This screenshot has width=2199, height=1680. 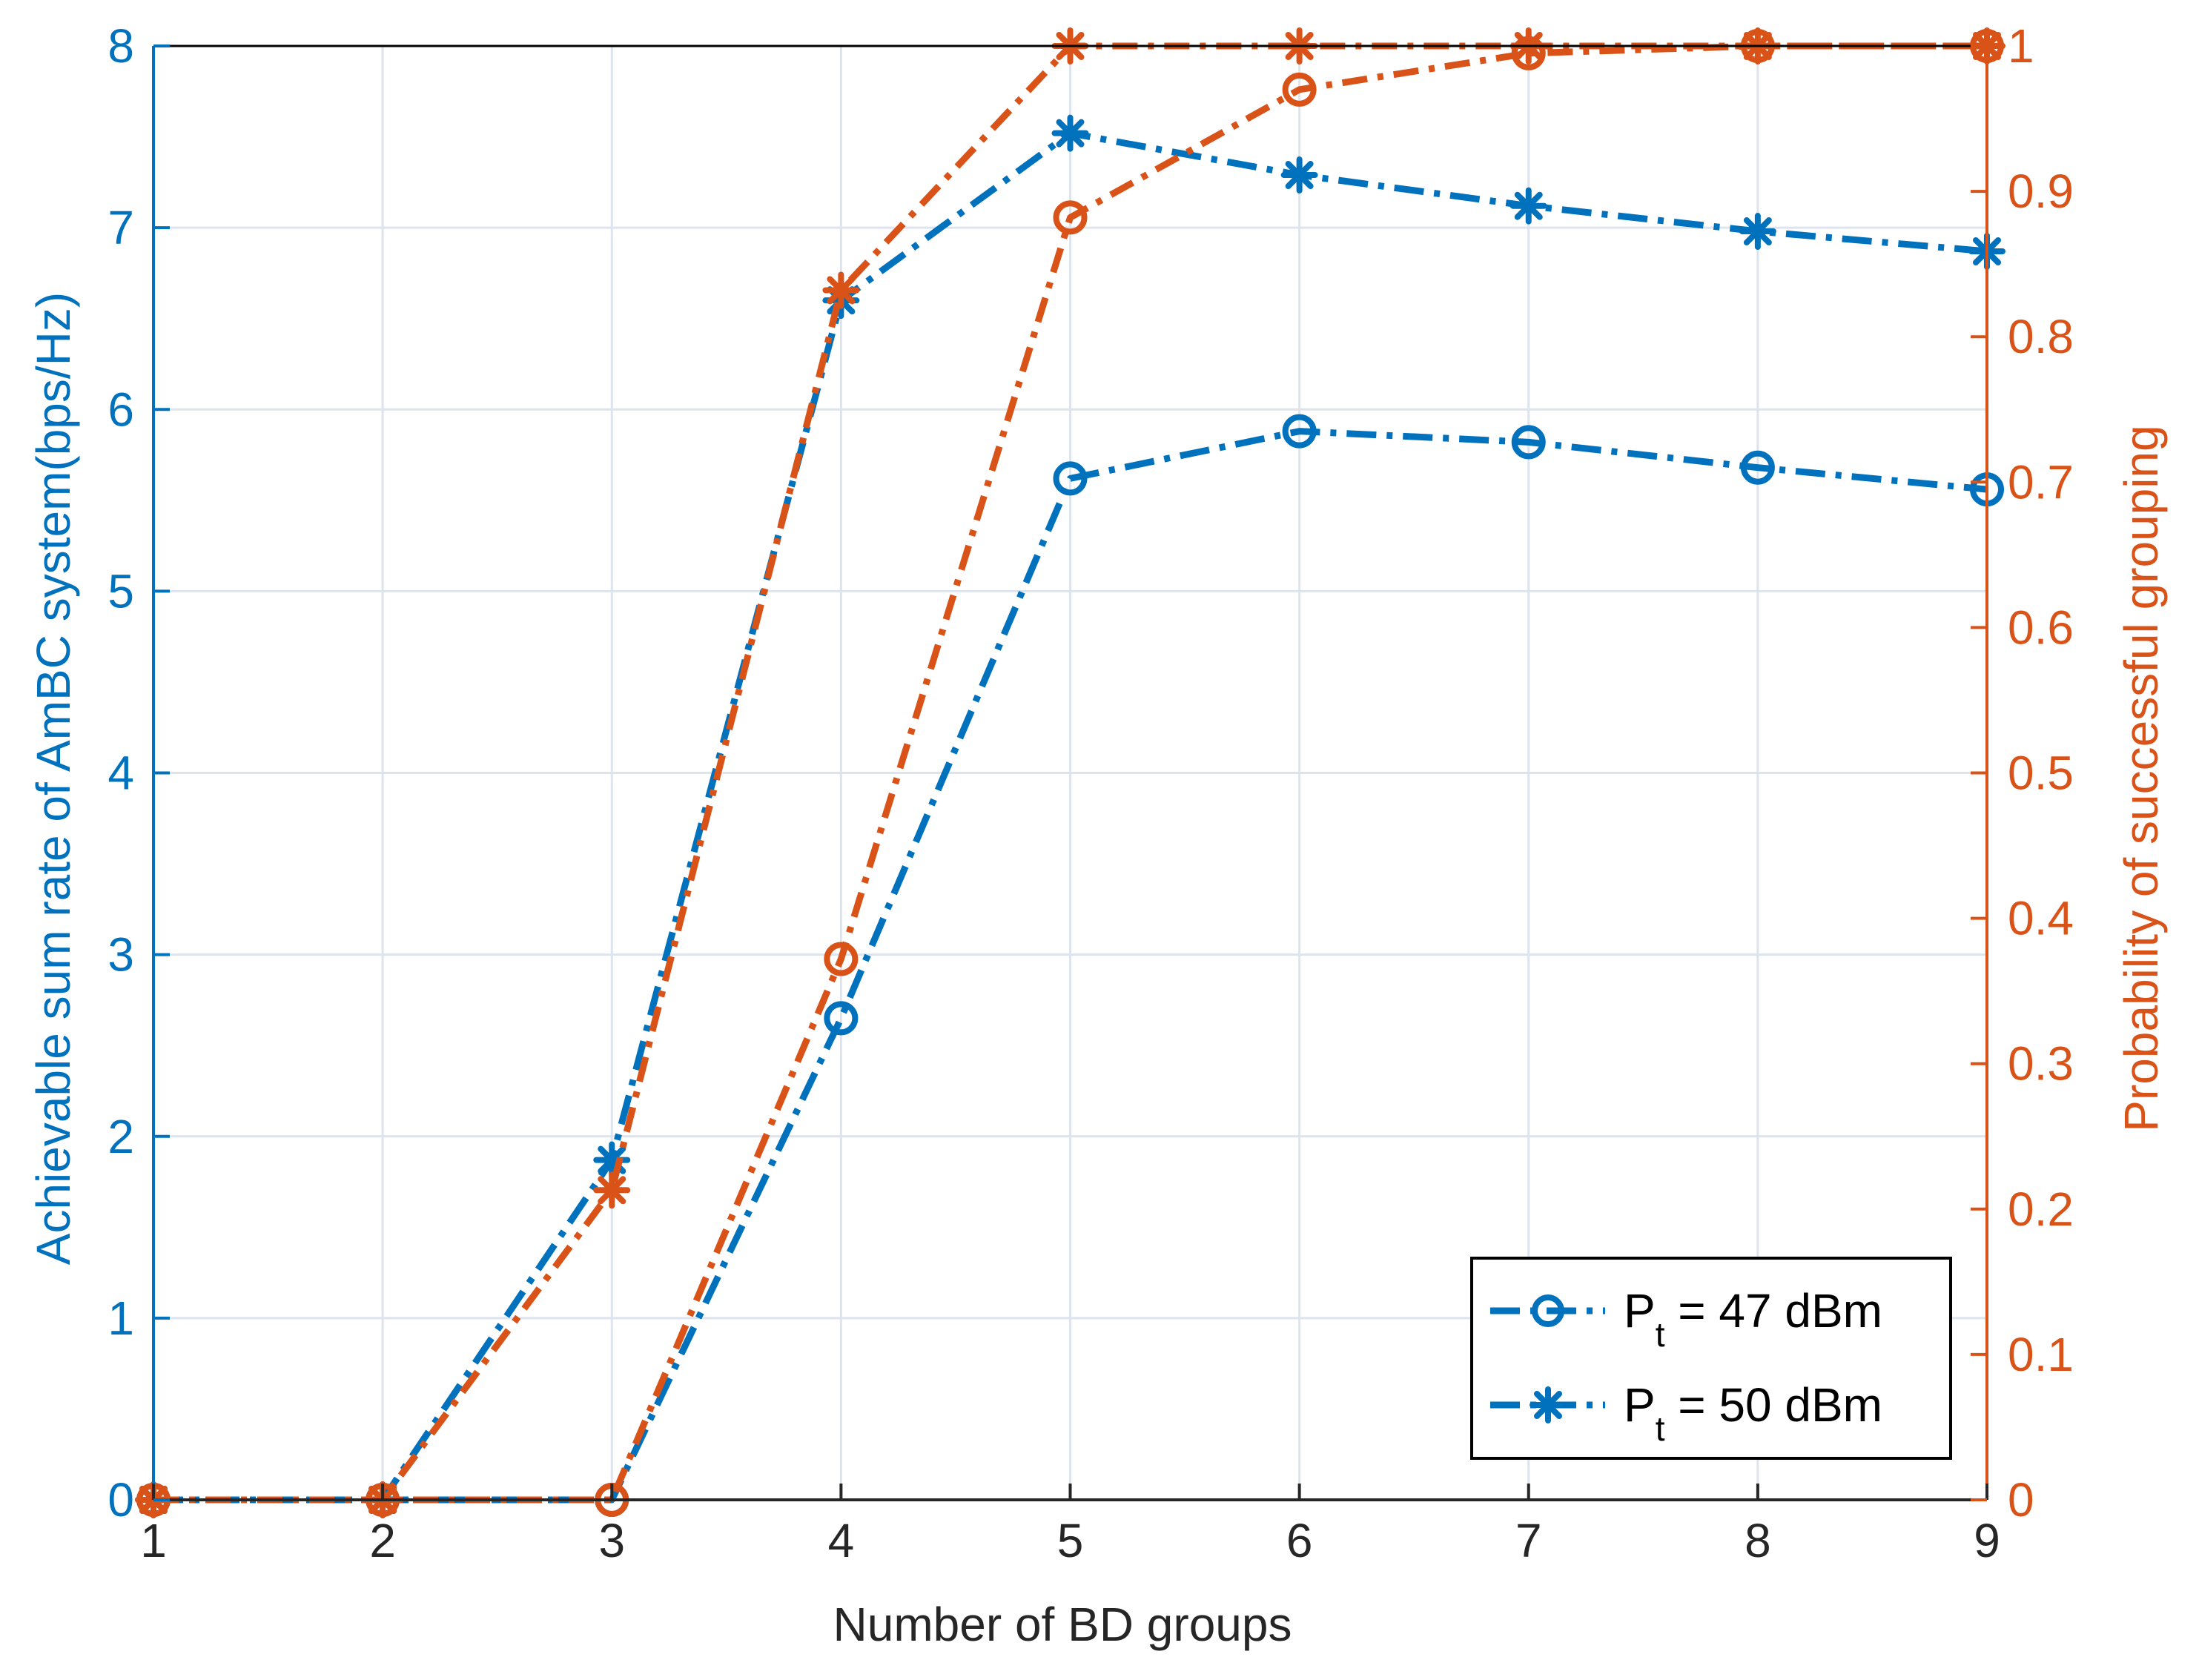 What do you see at coordinates (841, 1540) in the screenshot?
I see `x-tick-label: 4` at bounding box center [841, 1540].